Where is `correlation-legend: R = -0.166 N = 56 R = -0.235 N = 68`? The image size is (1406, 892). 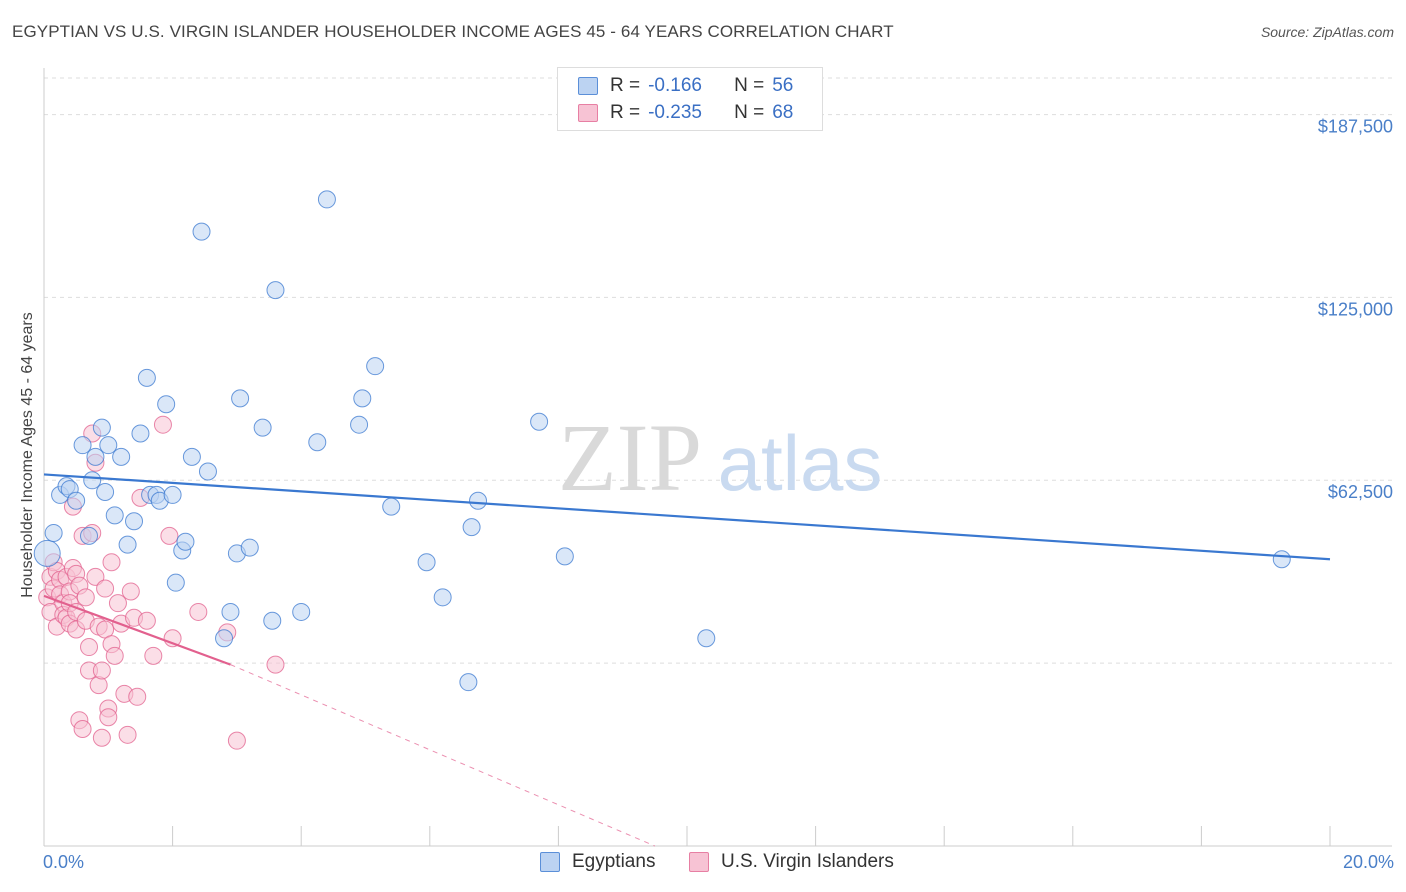 correlation-legend: R = -0.166 N = 56 R = -0.235 N = 68 is located at coordinates (690, 99).